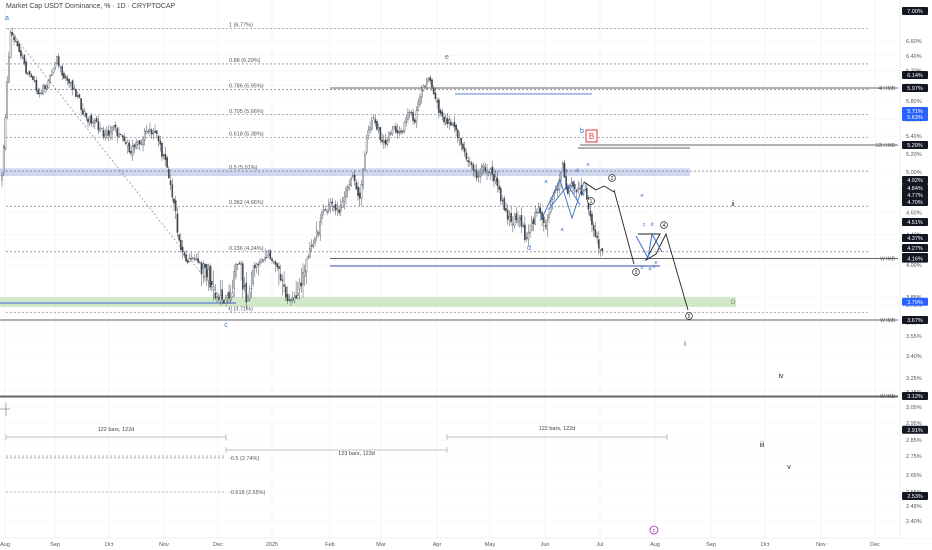 The image size is (932, 550). I want to click on y-tick-label: 3.75%, so click(914, 306).